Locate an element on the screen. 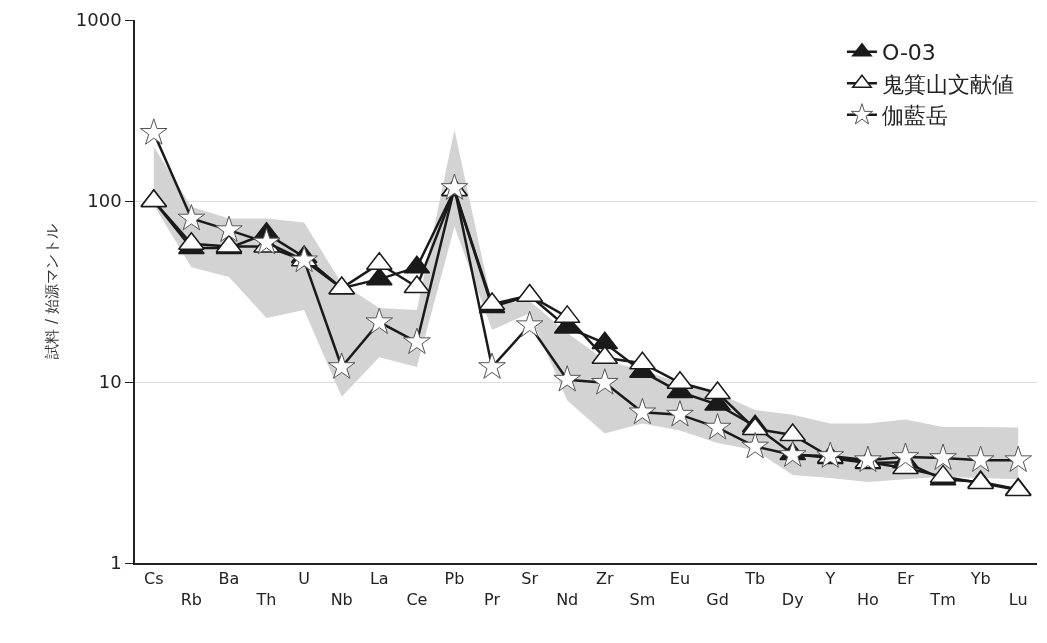 This screenshot has height=643, width=1047. y-tick-label: 10 is located at coordinates (110, 382).